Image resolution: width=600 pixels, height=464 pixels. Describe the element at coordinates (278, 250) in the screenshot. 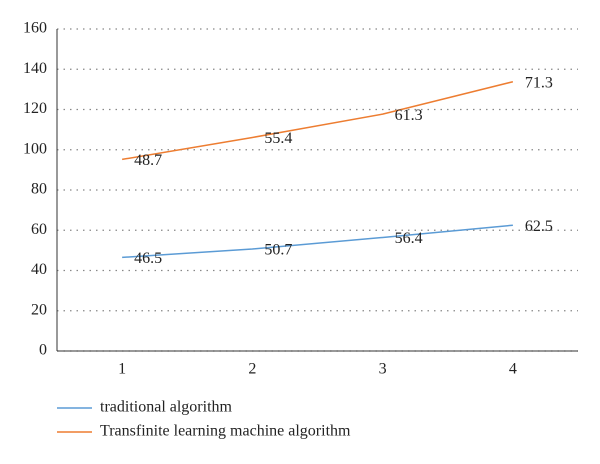

I see `data-label: 50.7` at that location.